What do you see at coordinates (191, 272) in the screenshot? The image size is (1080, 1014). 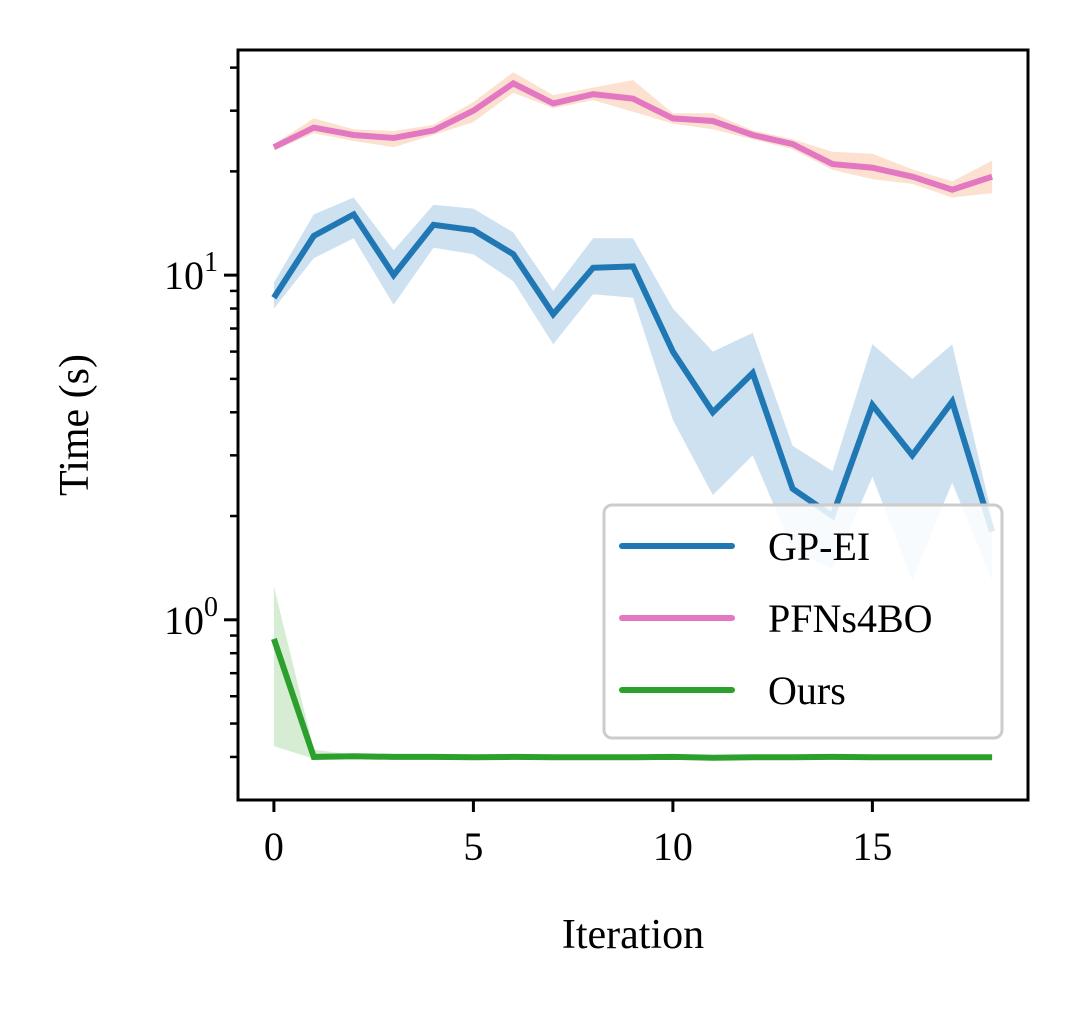 I see `y-tick-label-10: 10¹` at bounding box center [191, 272].